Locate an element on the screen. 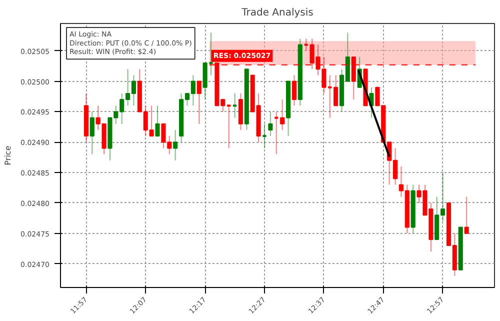  chart-title: Trade Analysis is located at coordinates (277, 13).